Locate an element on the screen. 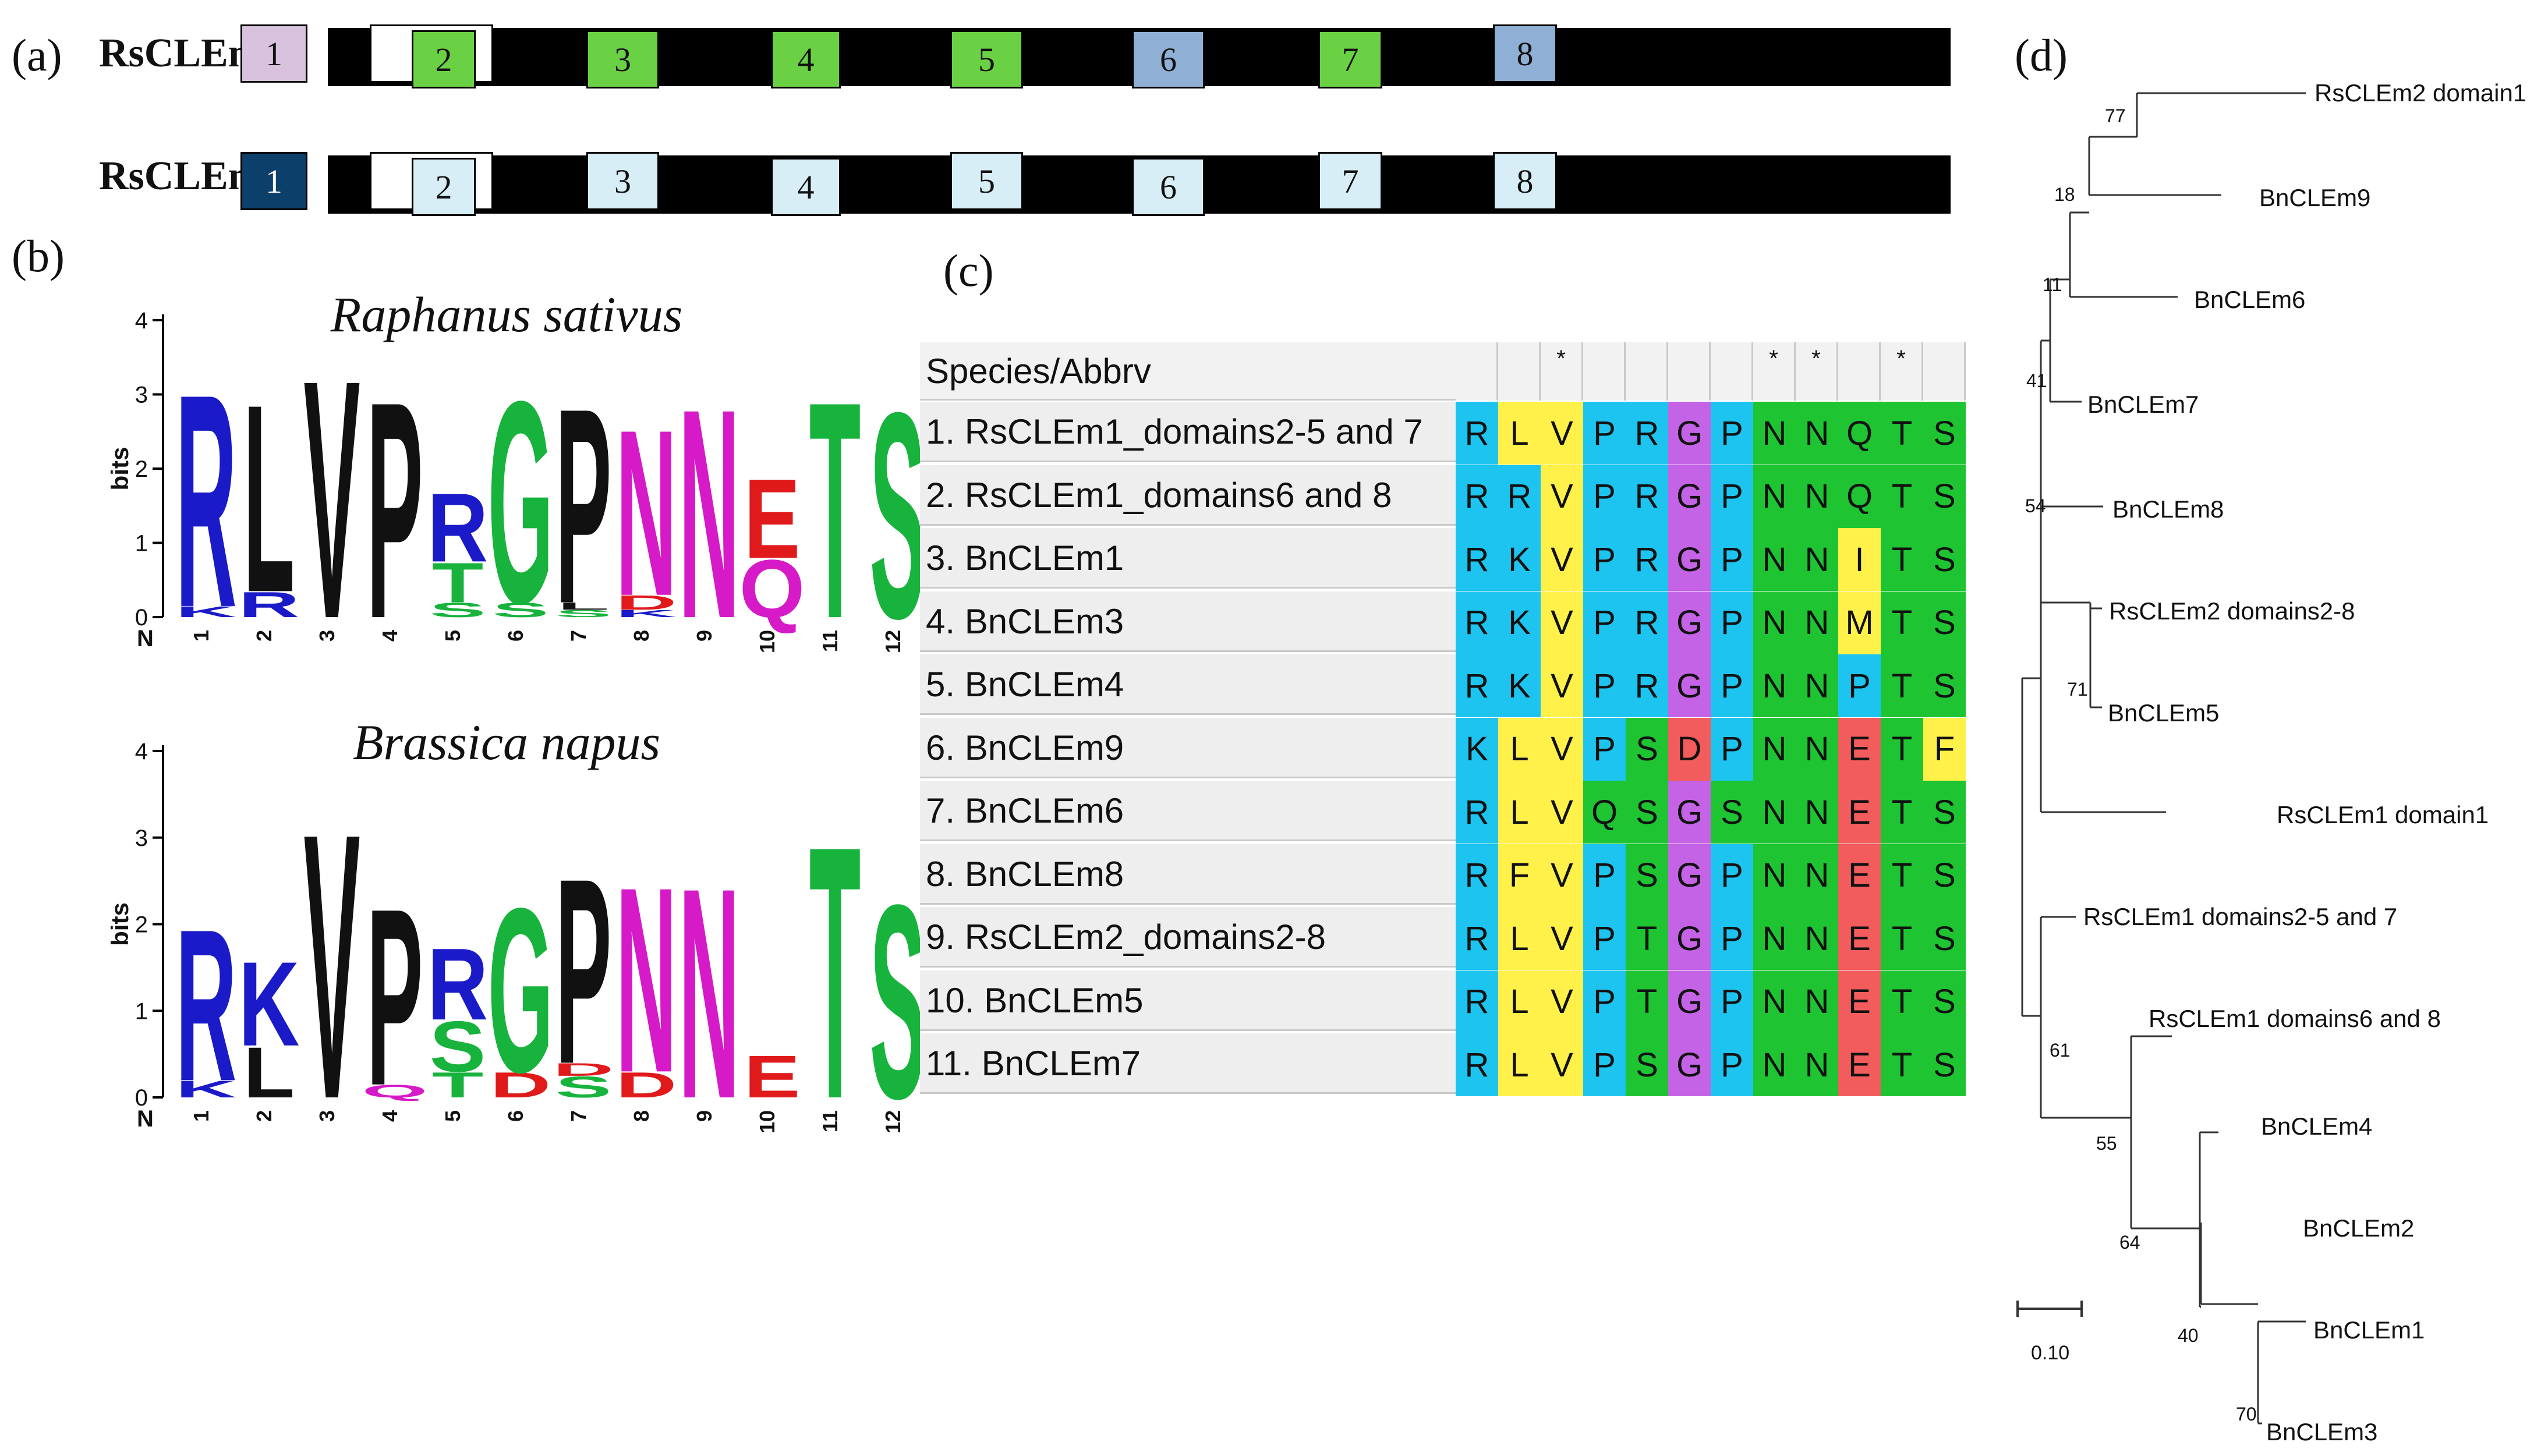  sequence-name: 9. RsCLEm2_domains2-8 is located at coordinates (1188, 937).